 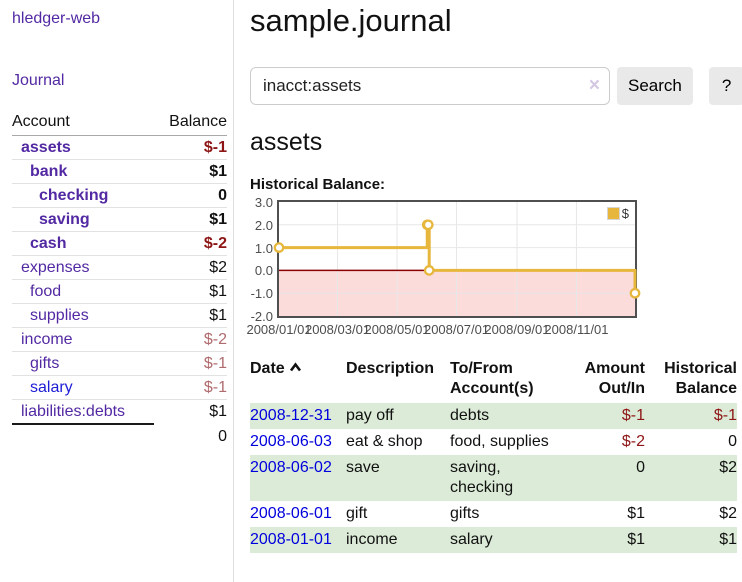 What do you see at coordinates (655, 86) in the screenshot?
I see `search-button: Search` at bounding box center [655, 86].